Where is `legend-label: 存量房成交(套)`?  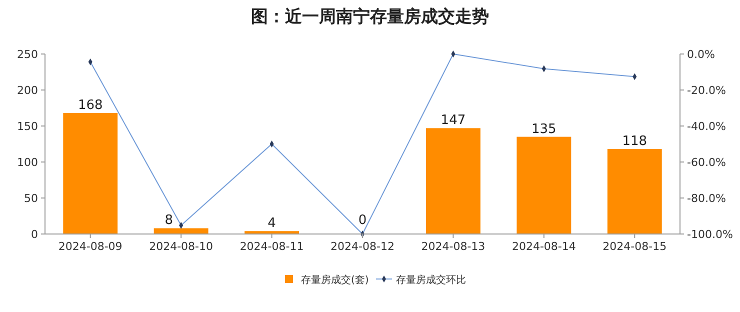 legend-label: 存量房成交(套) is located at coordinates (335, 280).